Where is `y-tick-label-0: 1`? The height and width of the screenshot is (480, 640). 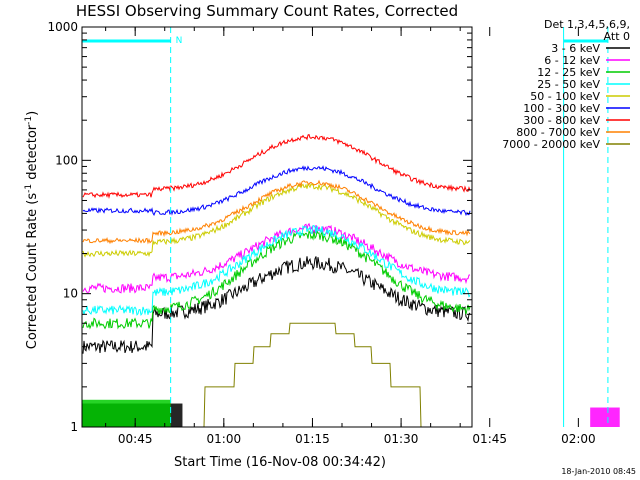
y-tick-label-0: 1 is located at coordinates (74, 427).